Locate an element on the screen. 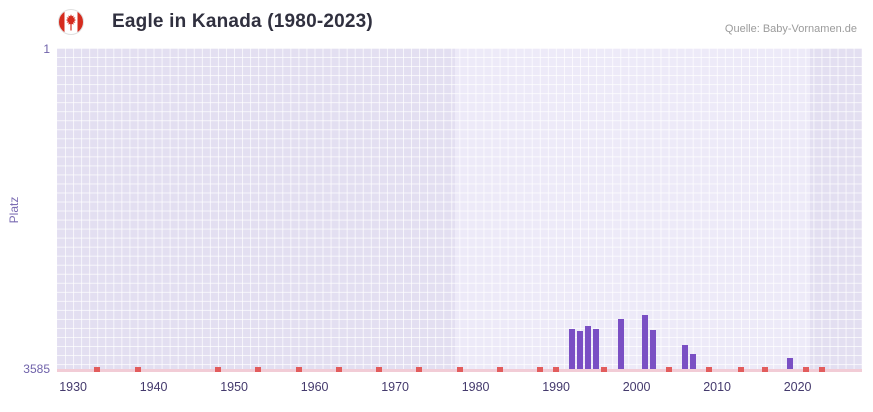 The height and width of the screenshot is (412, 873). x-tick-1960: 1960 is located at coordinates (314, 387).